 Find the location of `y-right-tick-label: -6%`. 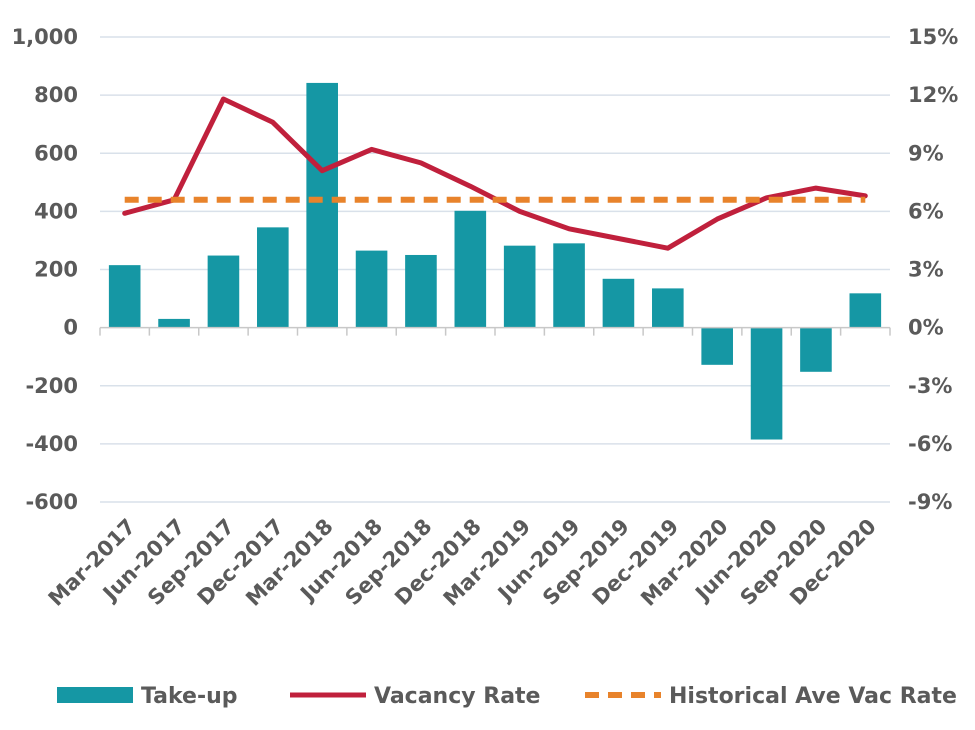

y-right-tick-label: -6% is located at coordinates (930, 444).